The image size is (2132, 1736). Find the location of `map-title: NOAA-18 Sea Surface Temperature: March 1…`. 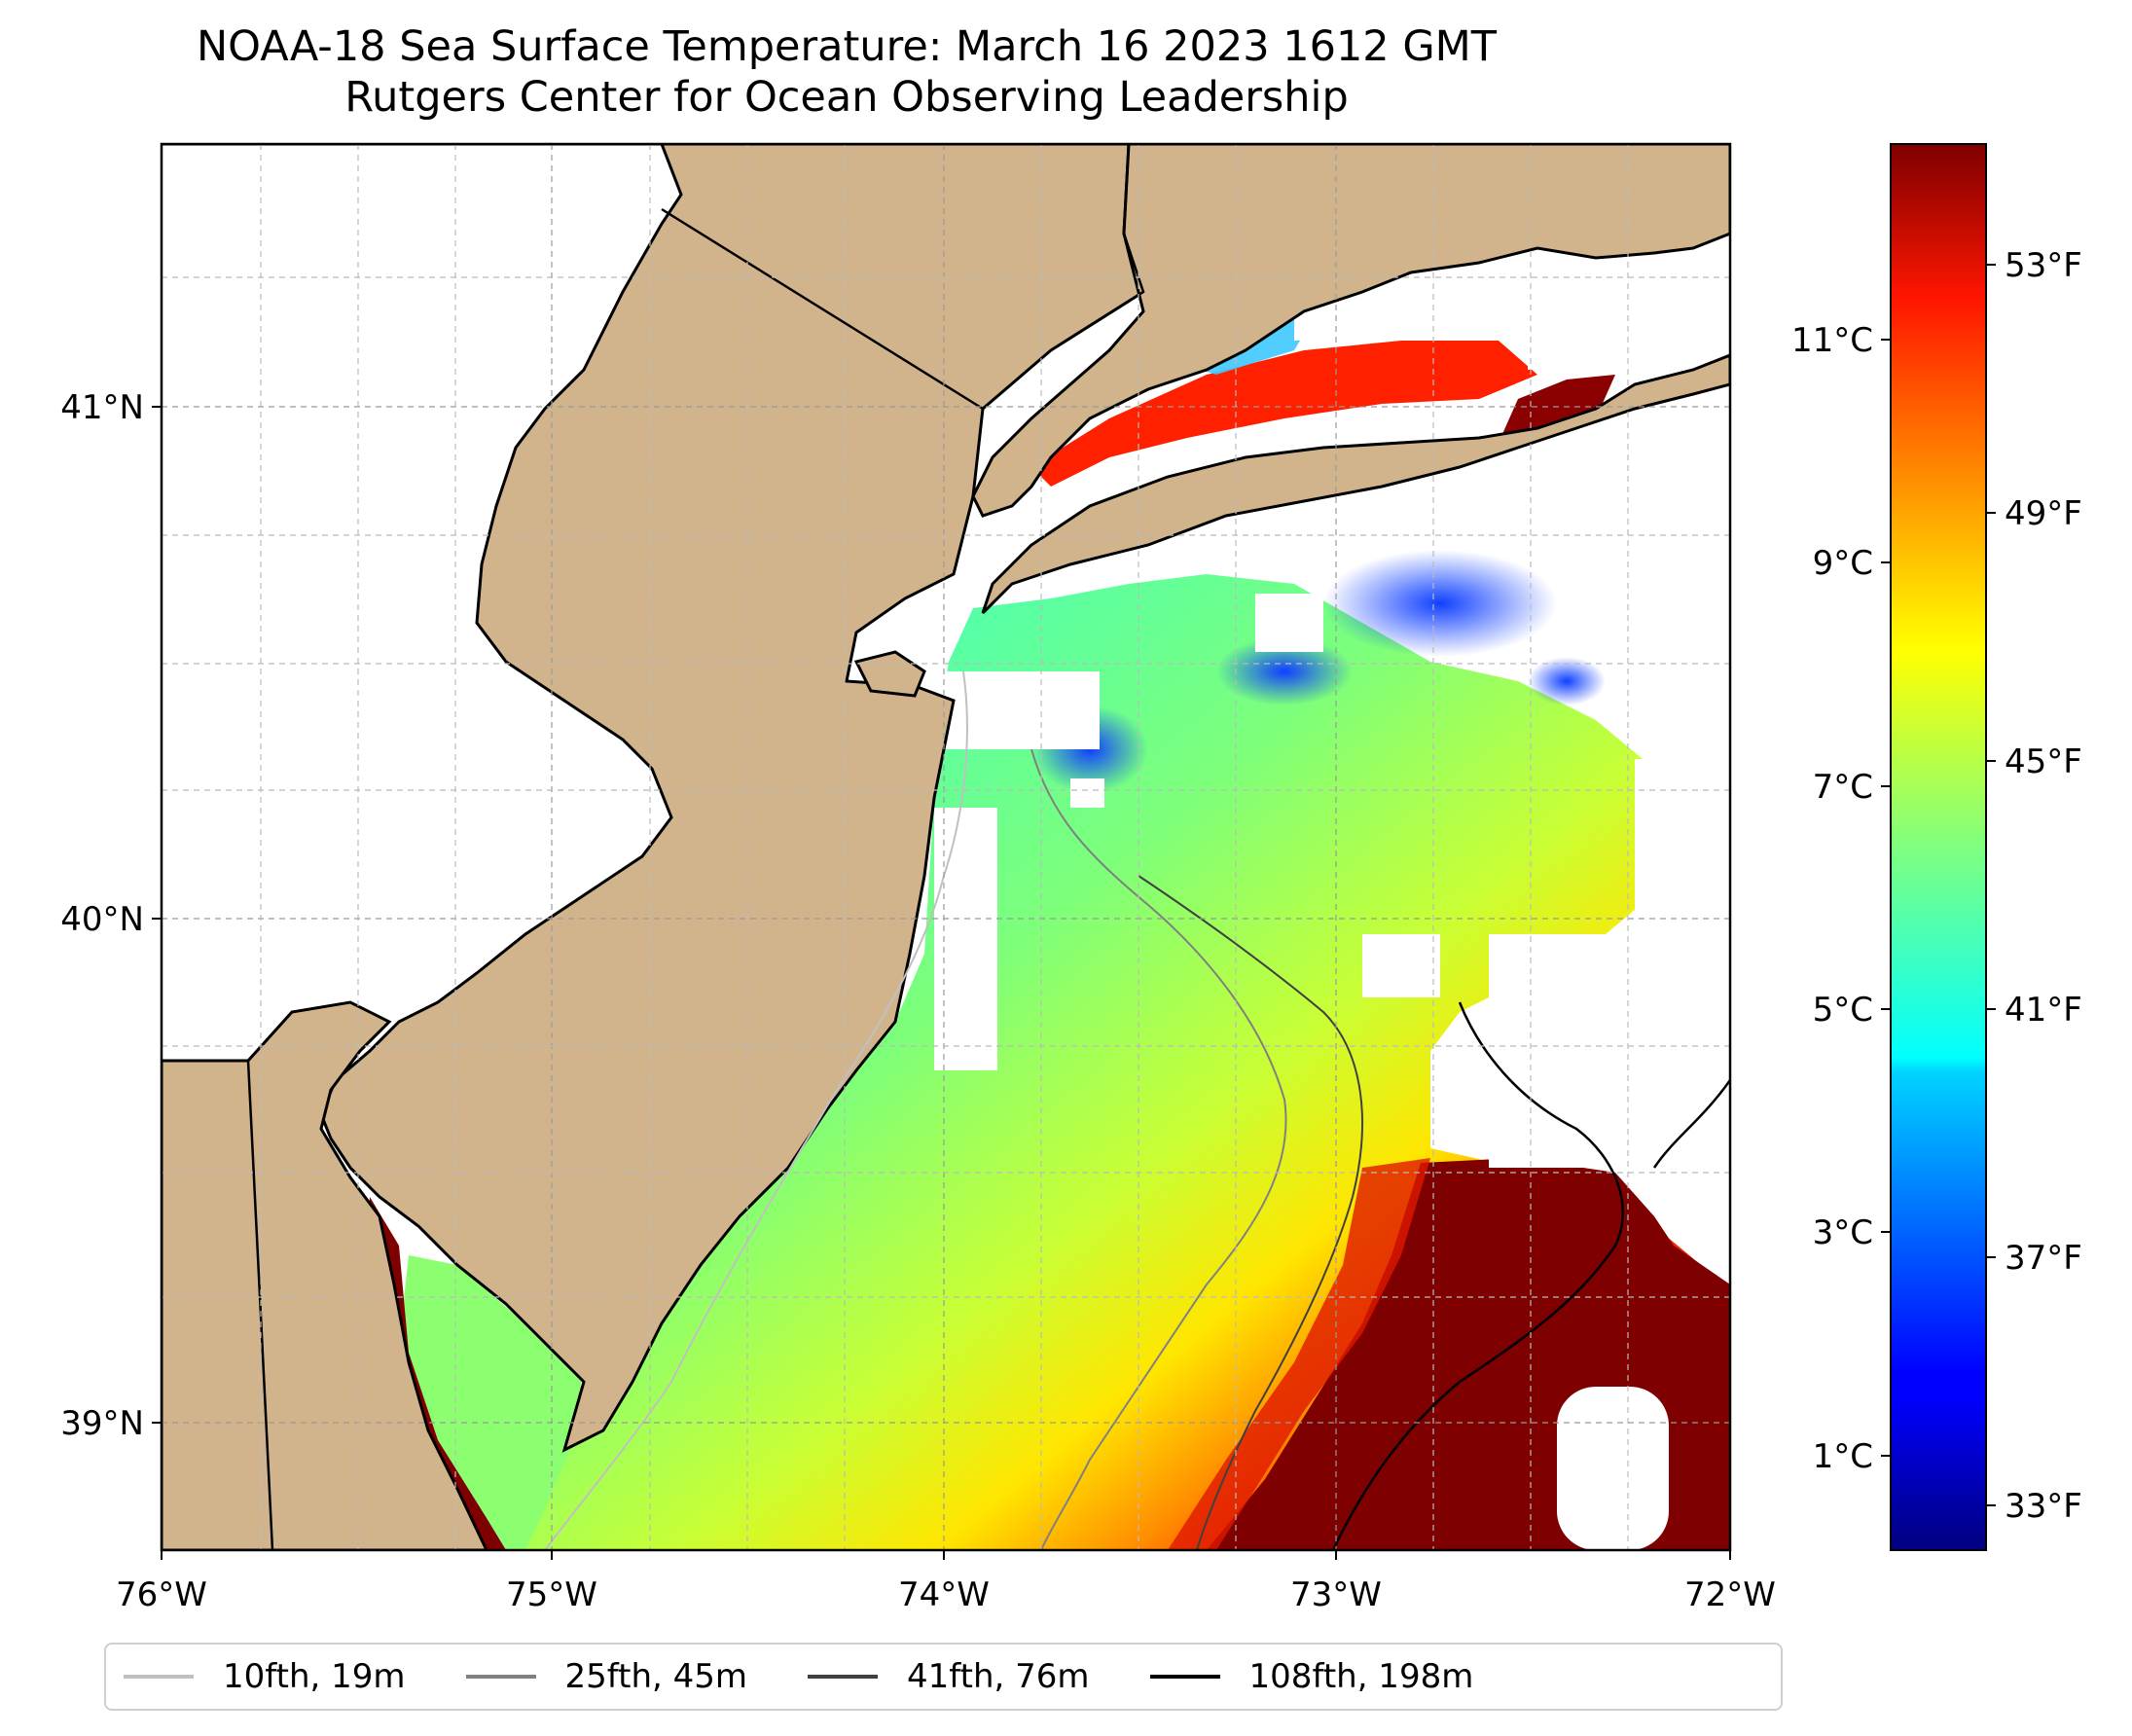

map-title: NOAA-18 Sea Surface Temperature: March 1… is located at coordinates (846, 72).